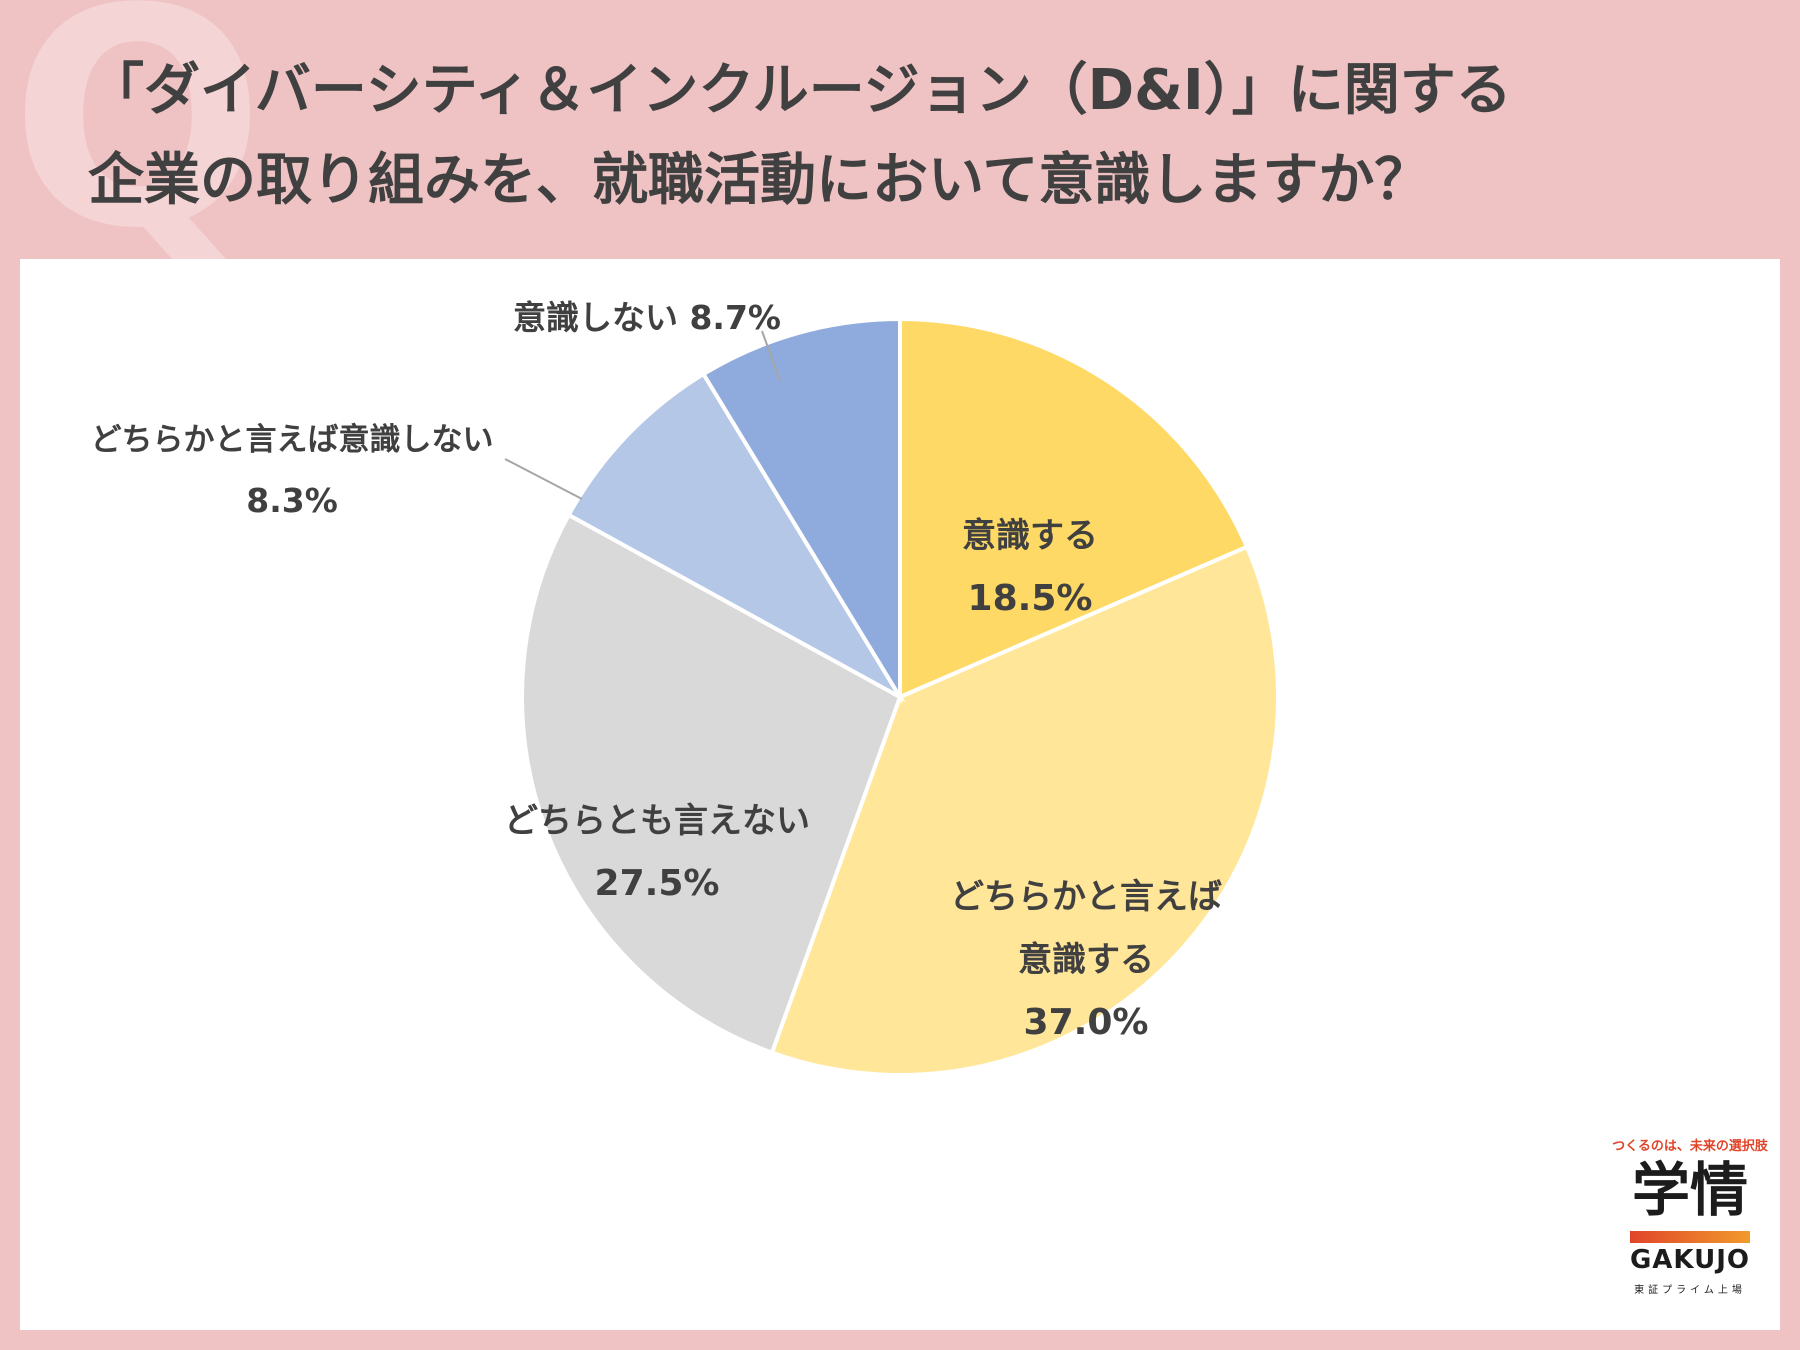 The height and width of the screenshot is (1350, 1800). What do you see at coordinates (543, 479) in the screenshot?
I see `leader-line-s3` at bounding box center [543, 479].